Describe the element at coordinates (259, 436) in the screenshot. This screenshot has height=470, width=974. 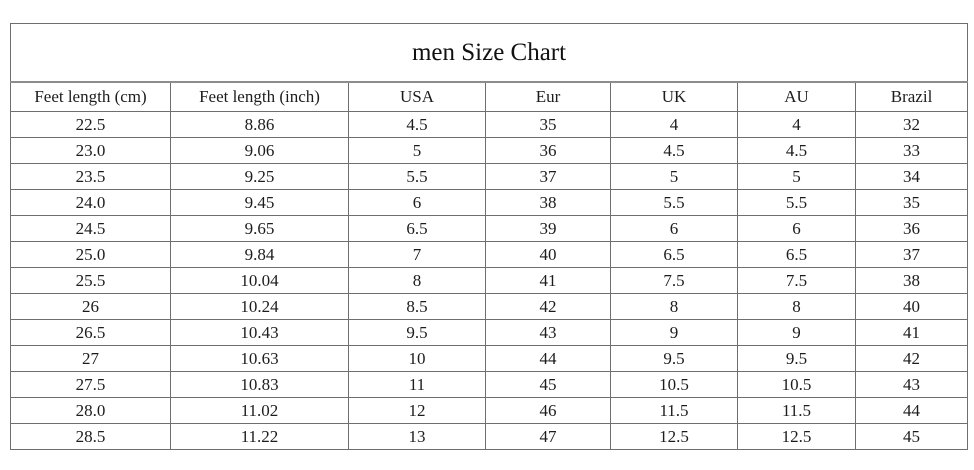
I see `table-cell: 11.22` at that location.